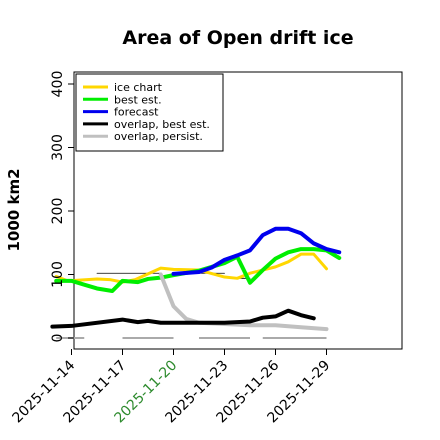 This screenshot has height=440, width=440. Describe the element at coordinates (138, 87) in the screenshot. I see `legend-label: ice chart` at that location.